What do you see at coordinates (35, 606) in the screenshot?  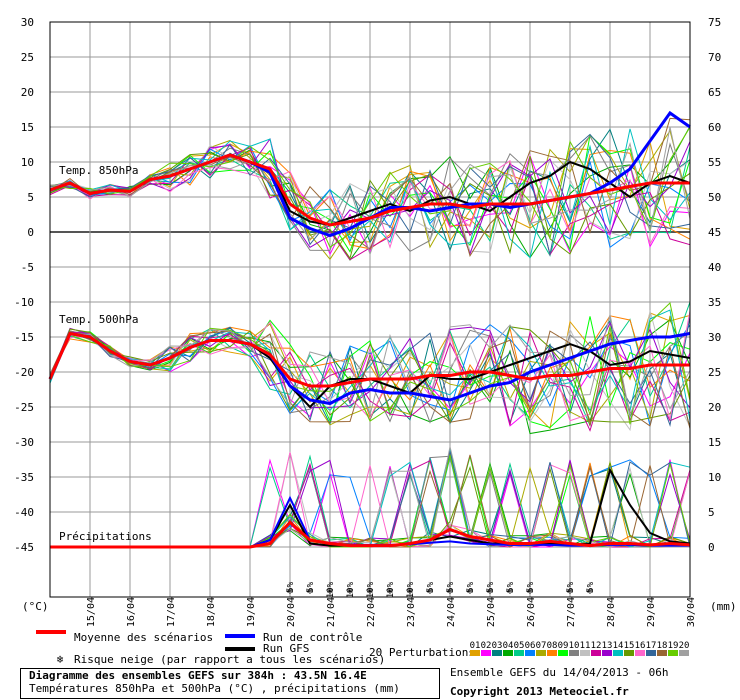 I see `left-unit-label: (°C)` at bounding box center [35, 606].